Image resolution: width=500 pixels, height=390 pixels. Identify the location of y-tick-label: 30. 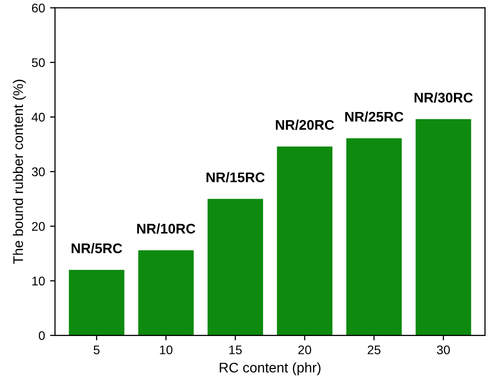
(38, 171).